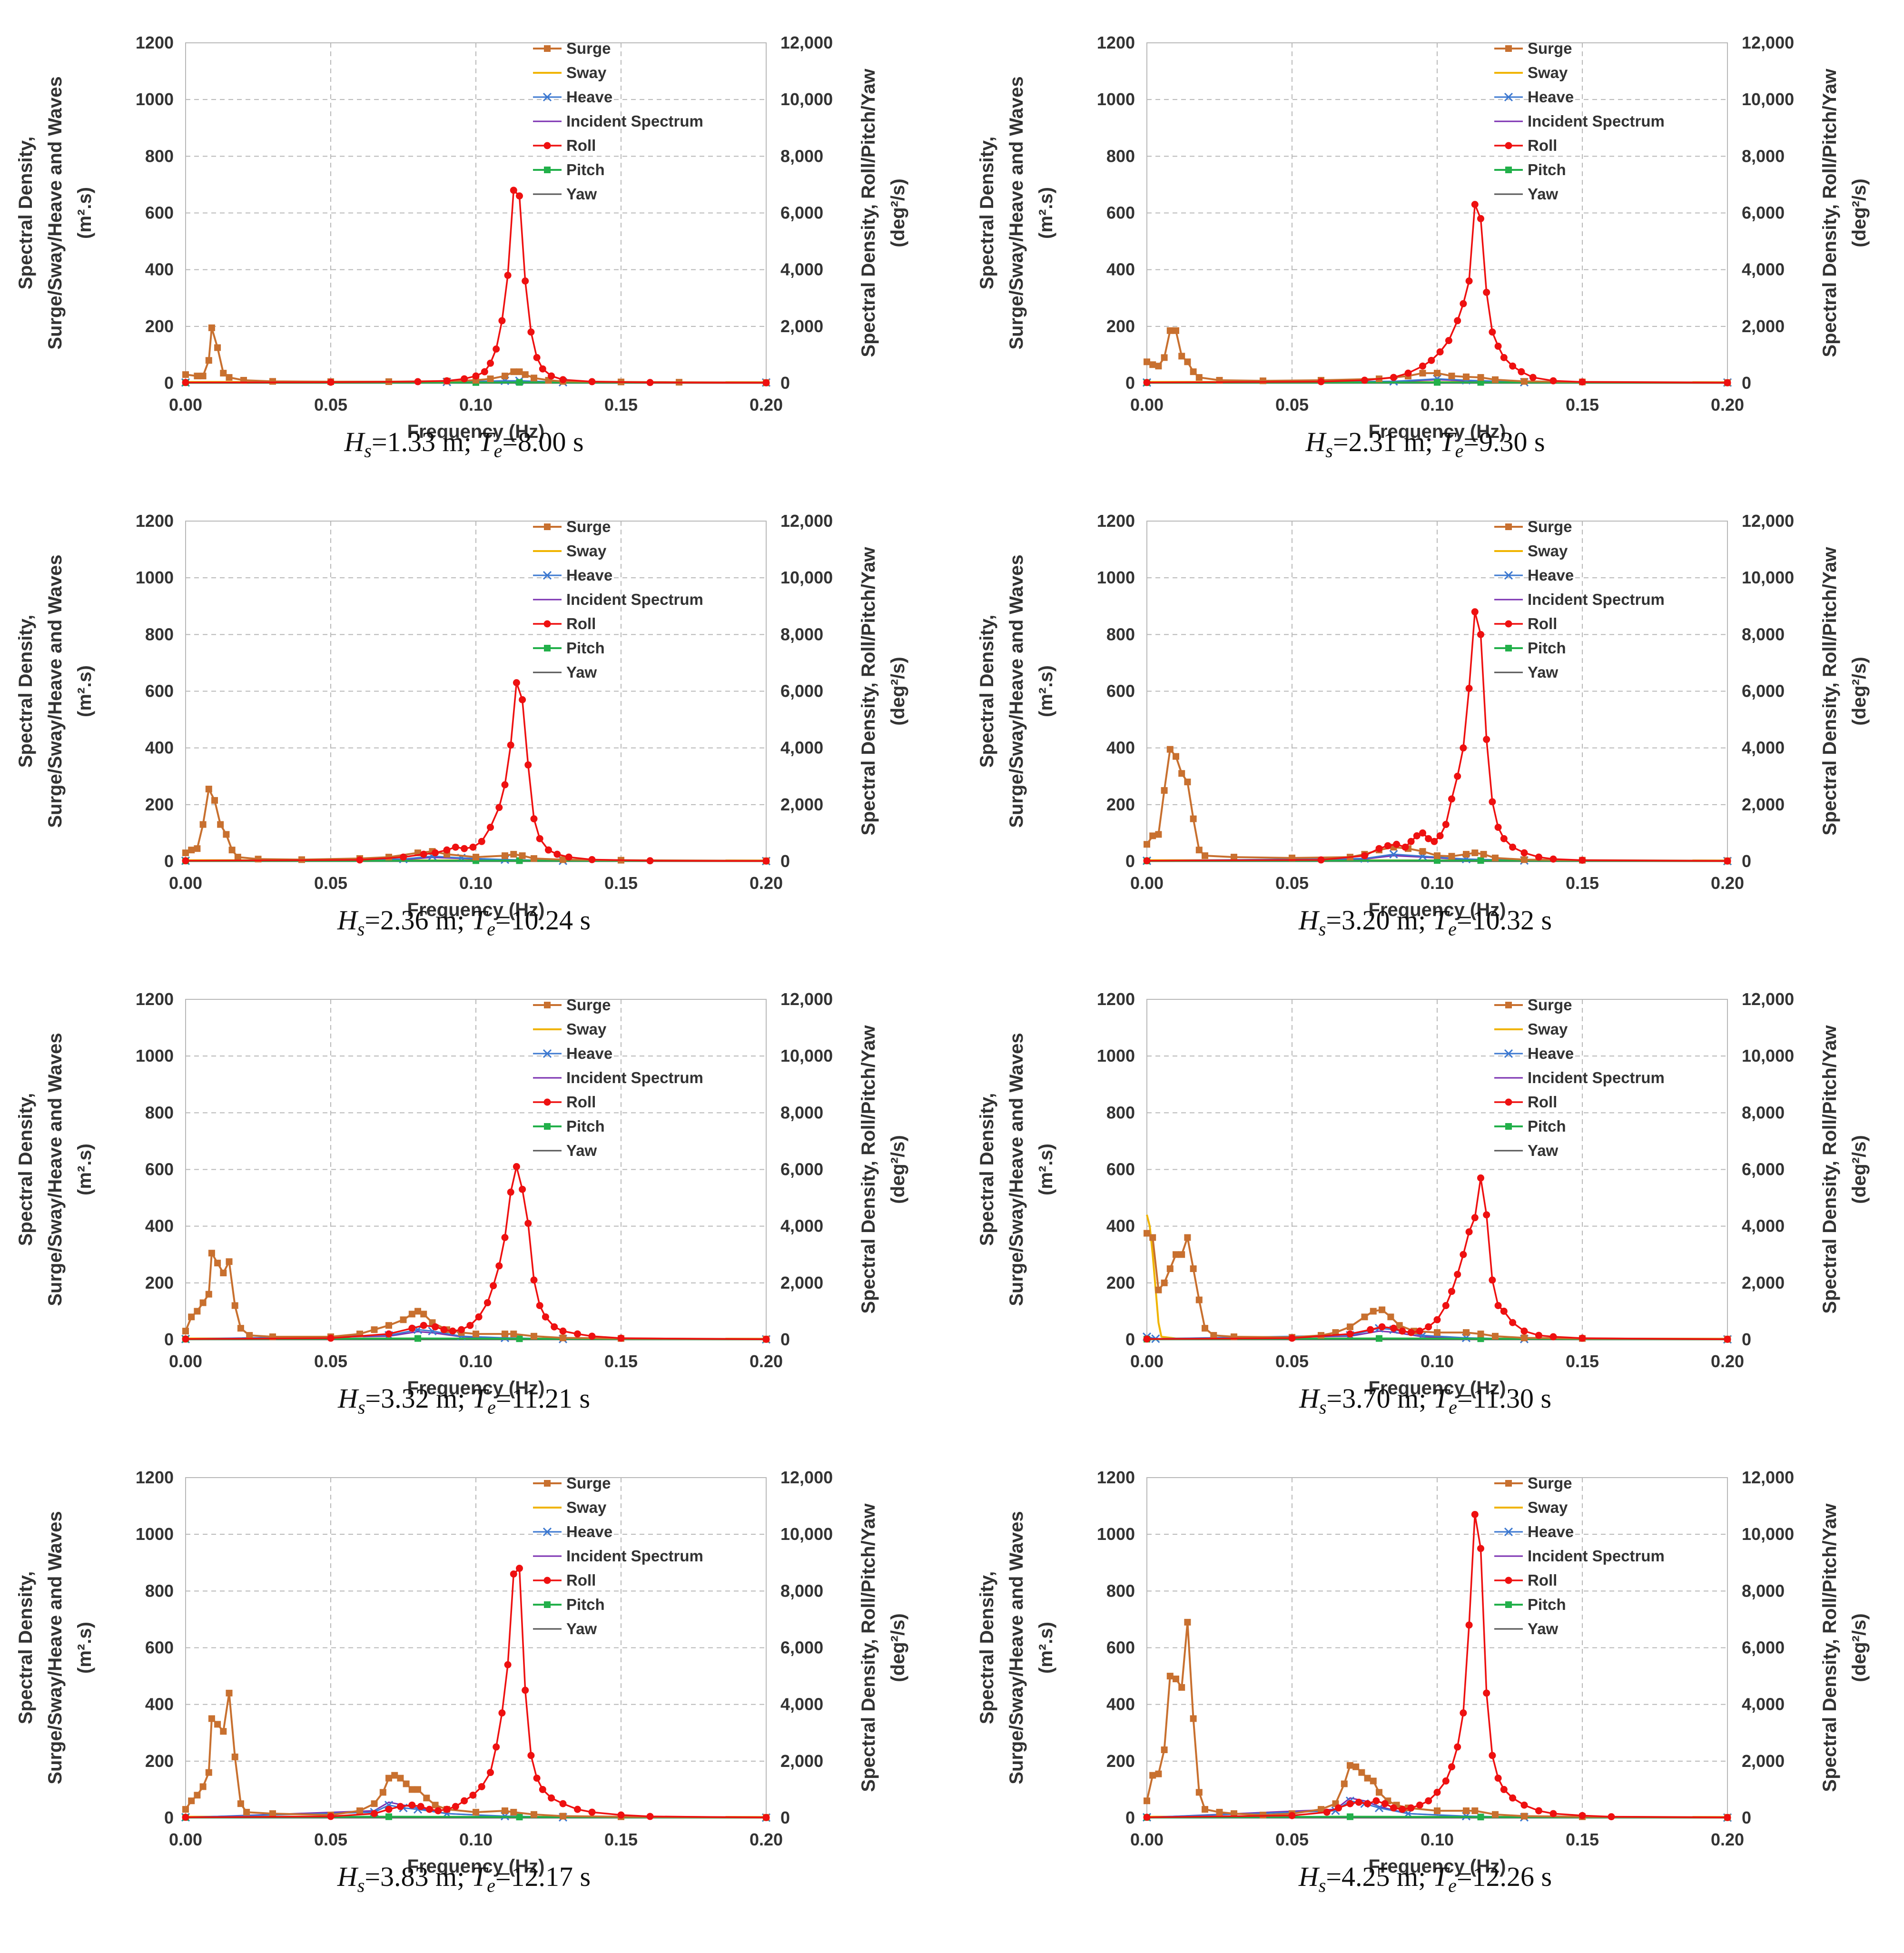 This screenshot has width=1904, height=1953. Describe the element at coordinates (1768, 1055) in the screenshot. I see `y-right-tick-label: 10,000` at that location.